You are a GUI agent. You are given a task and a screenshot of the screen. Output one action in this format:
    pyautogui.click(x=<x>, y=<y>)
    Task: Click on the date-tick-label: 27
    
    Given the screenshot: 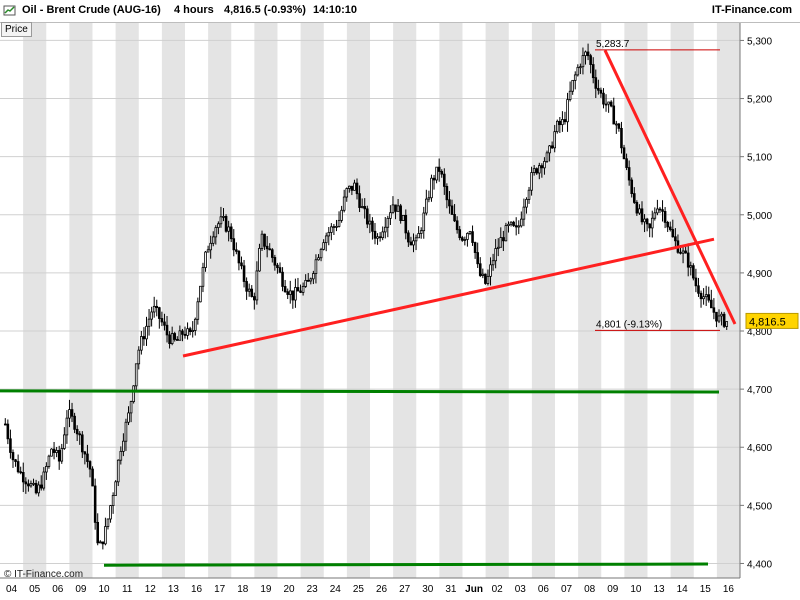 What is the action you would take?
    pyautogui.click(x=405, y=589)
    